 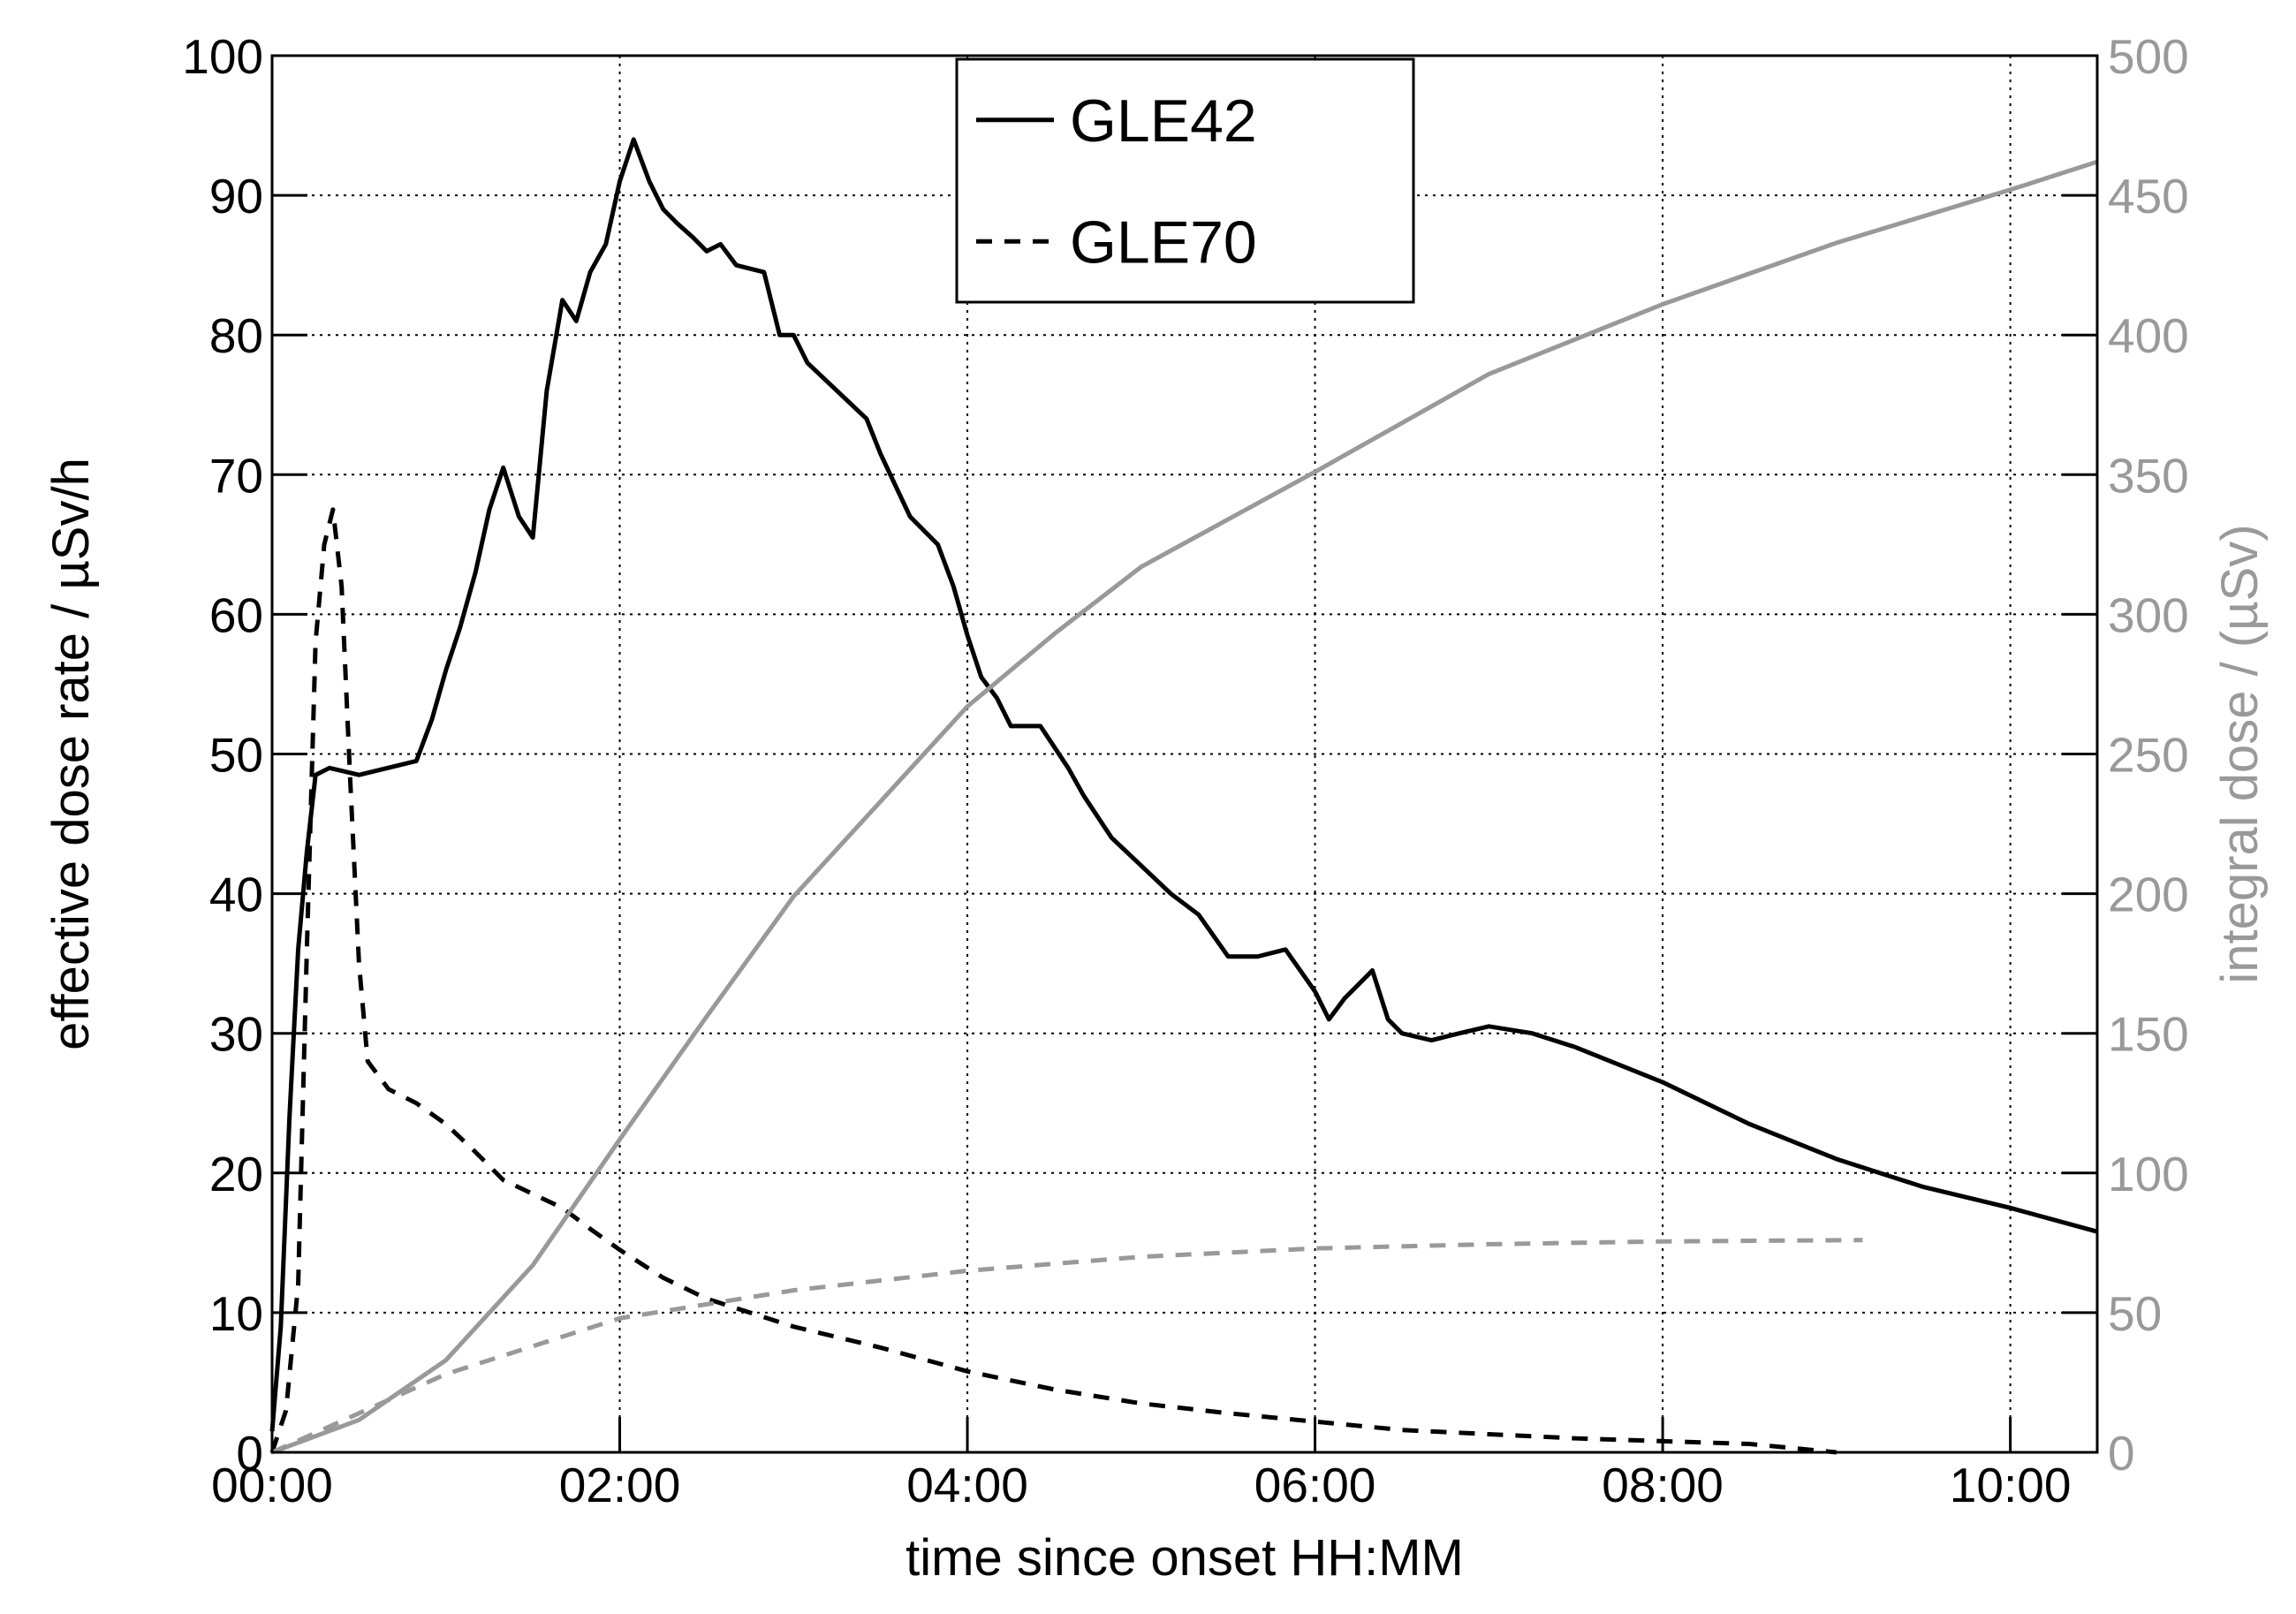 I want to click on x-tick-label: 00:00, so click(x=272, y=1485).